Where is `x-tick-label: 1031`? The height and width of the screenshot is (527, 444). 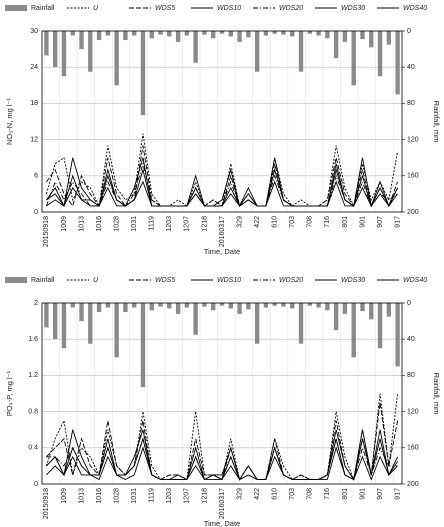
x-tick-label: 1031 is located at coordinates (134, 224).